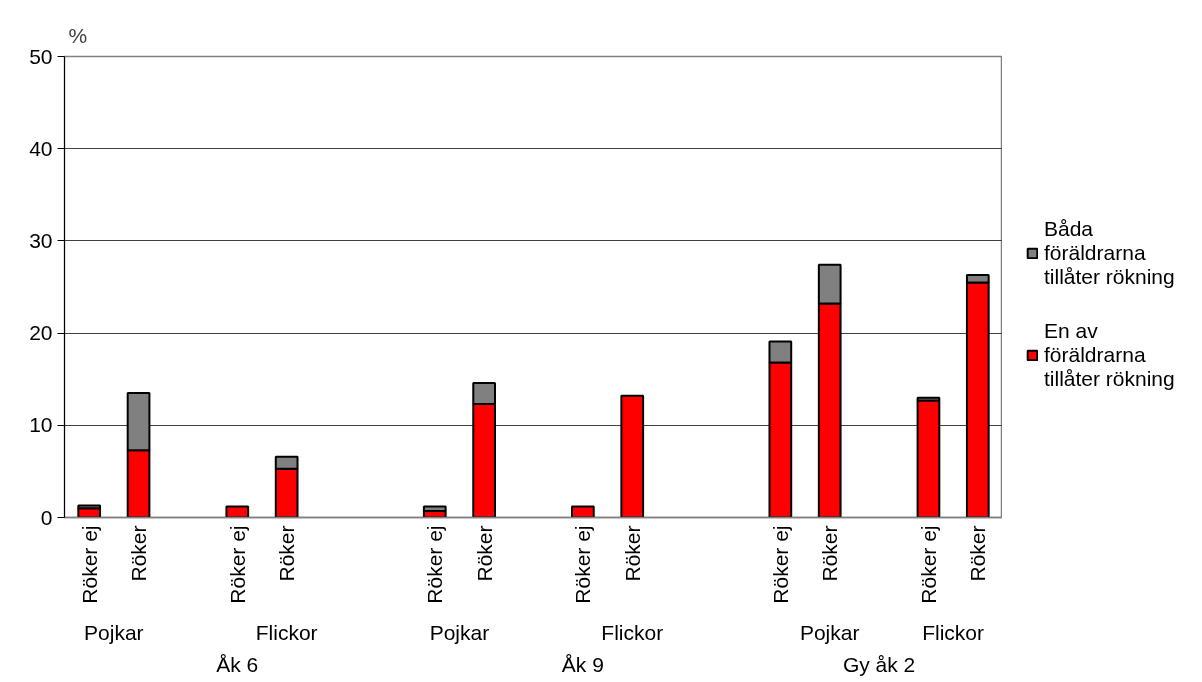 Image resolution: width=1202 pixels, height=682 pixels. Describe the element at coordinates (582, 664) in the screenshot. I see `text: Åk 9` at that location.